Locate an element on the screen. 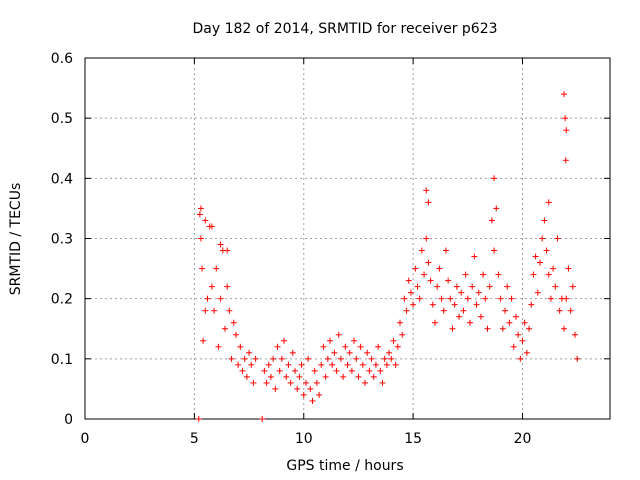 This screenshot has width=640, height=480. x-tick-label: 5 is located at coordinates (194, 439).